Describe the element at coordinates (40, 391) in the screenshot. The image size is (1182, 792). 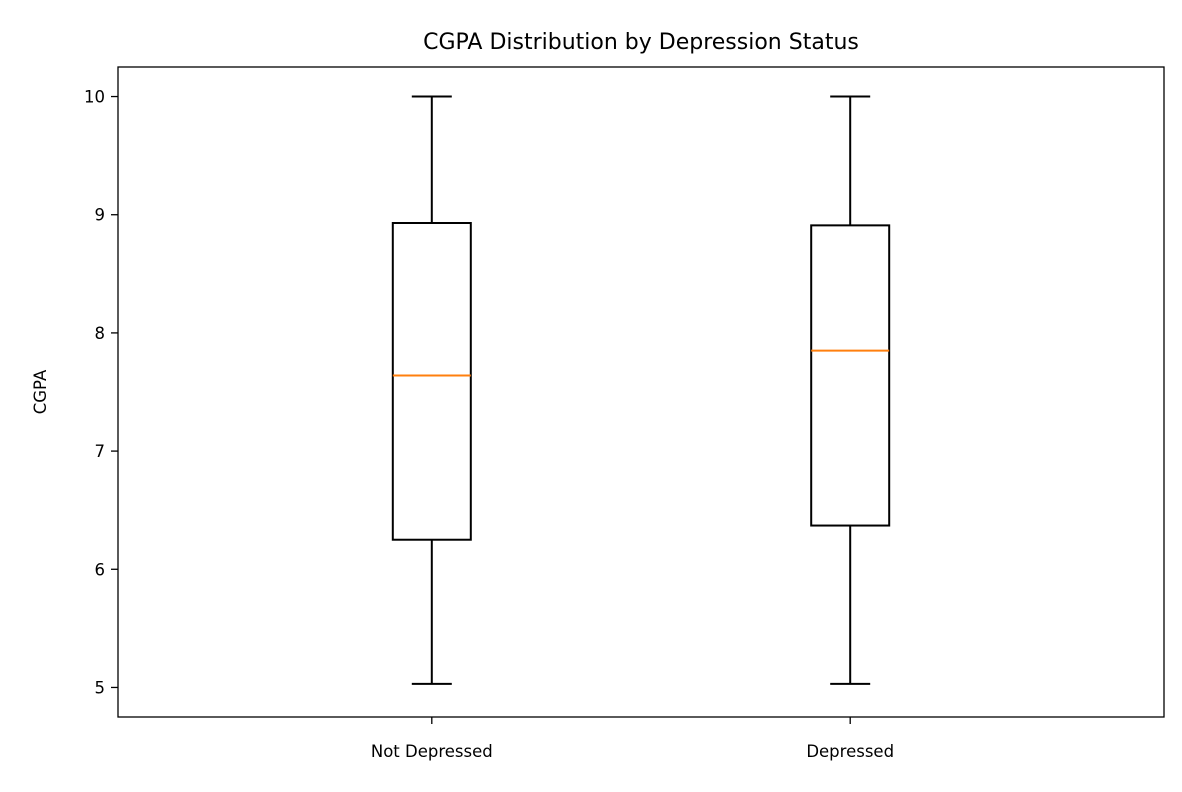
I see `y-axis-label: CGPA` at that location.